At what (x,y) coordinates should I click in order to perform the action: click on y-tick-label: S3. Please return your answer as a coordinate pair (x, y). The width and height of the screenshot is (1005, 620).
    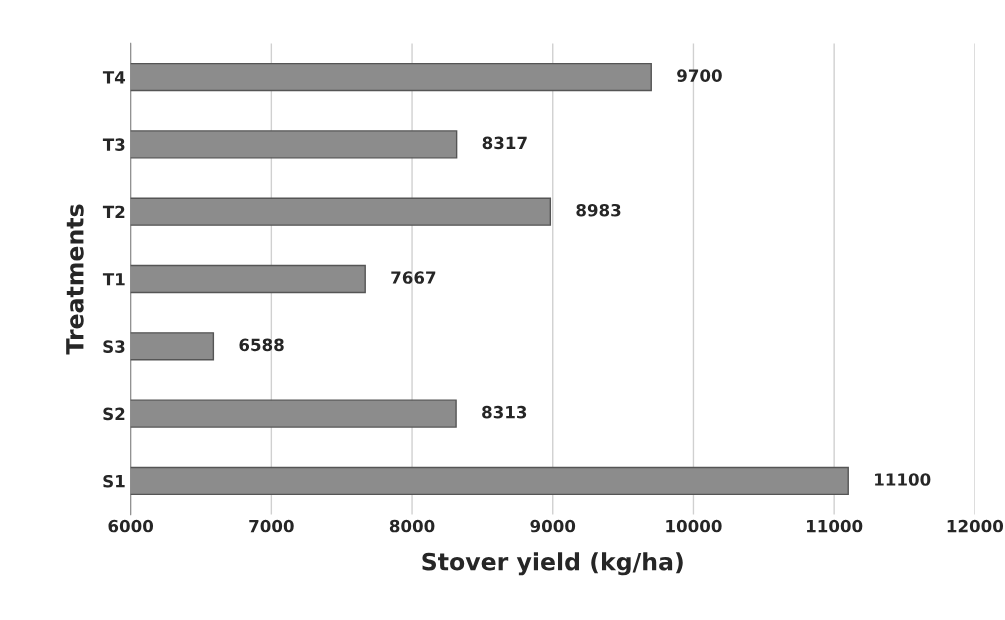
    Looking at the image, I should click on (114, 346).